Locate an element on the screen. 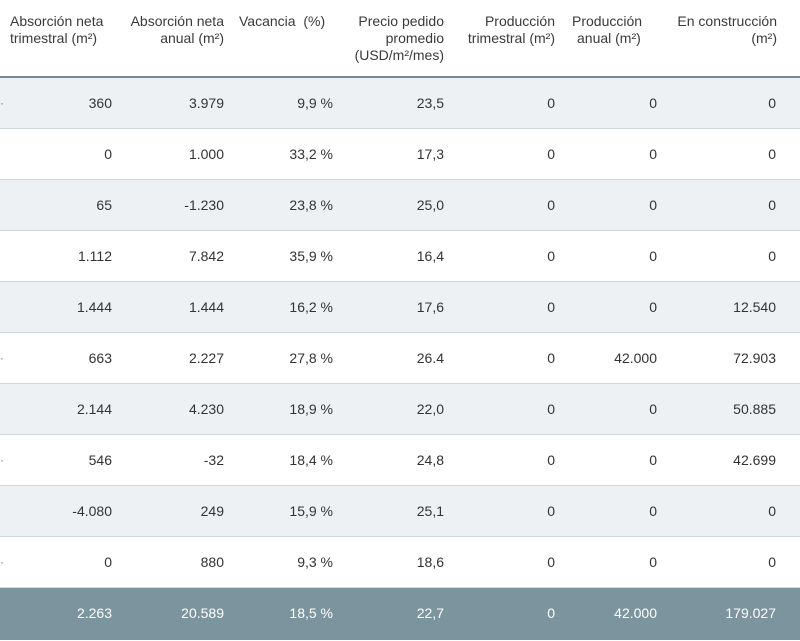 This screenshot has width=800, height=641. cell-vacancia: 35,9 % is located at coordinates (311, 256).